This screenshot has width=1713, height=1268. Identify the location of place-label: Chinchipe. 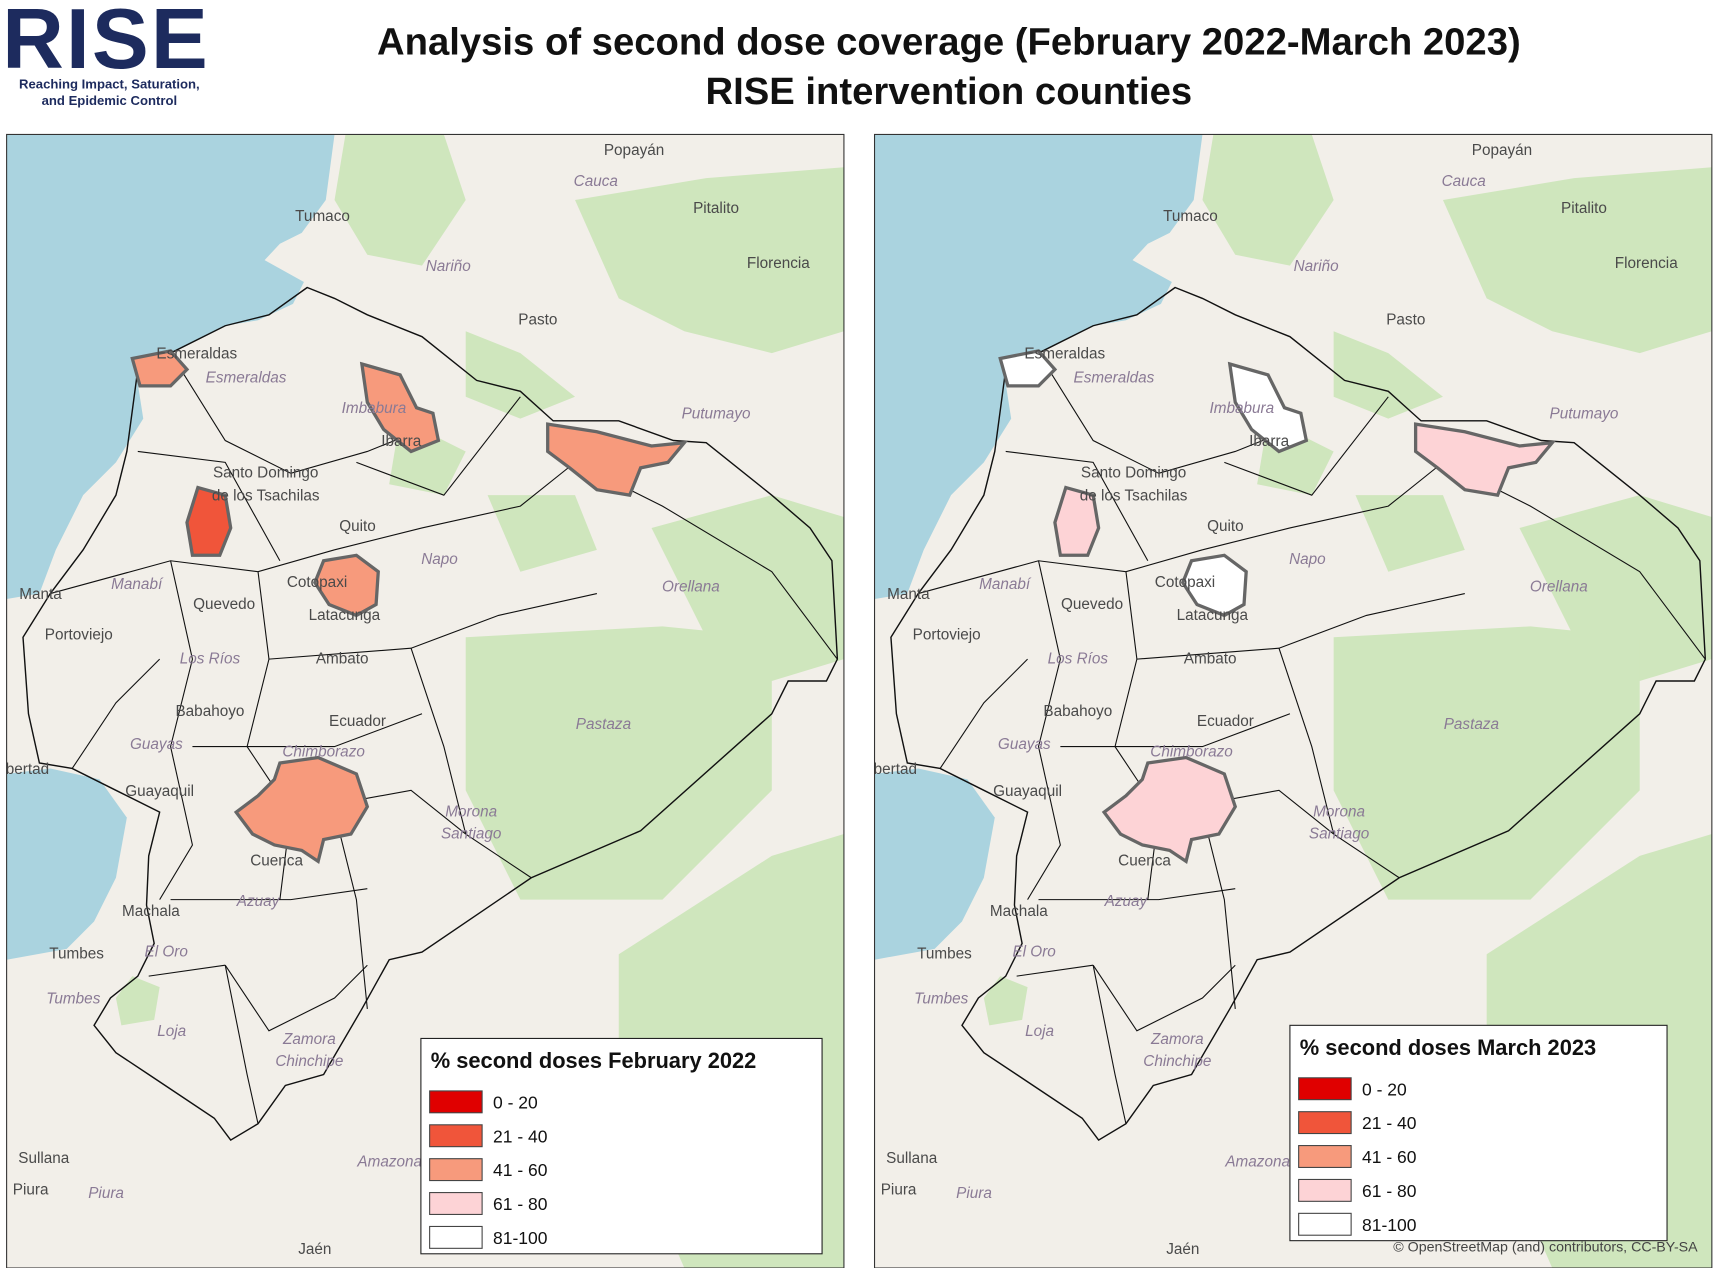
(309, 1061).